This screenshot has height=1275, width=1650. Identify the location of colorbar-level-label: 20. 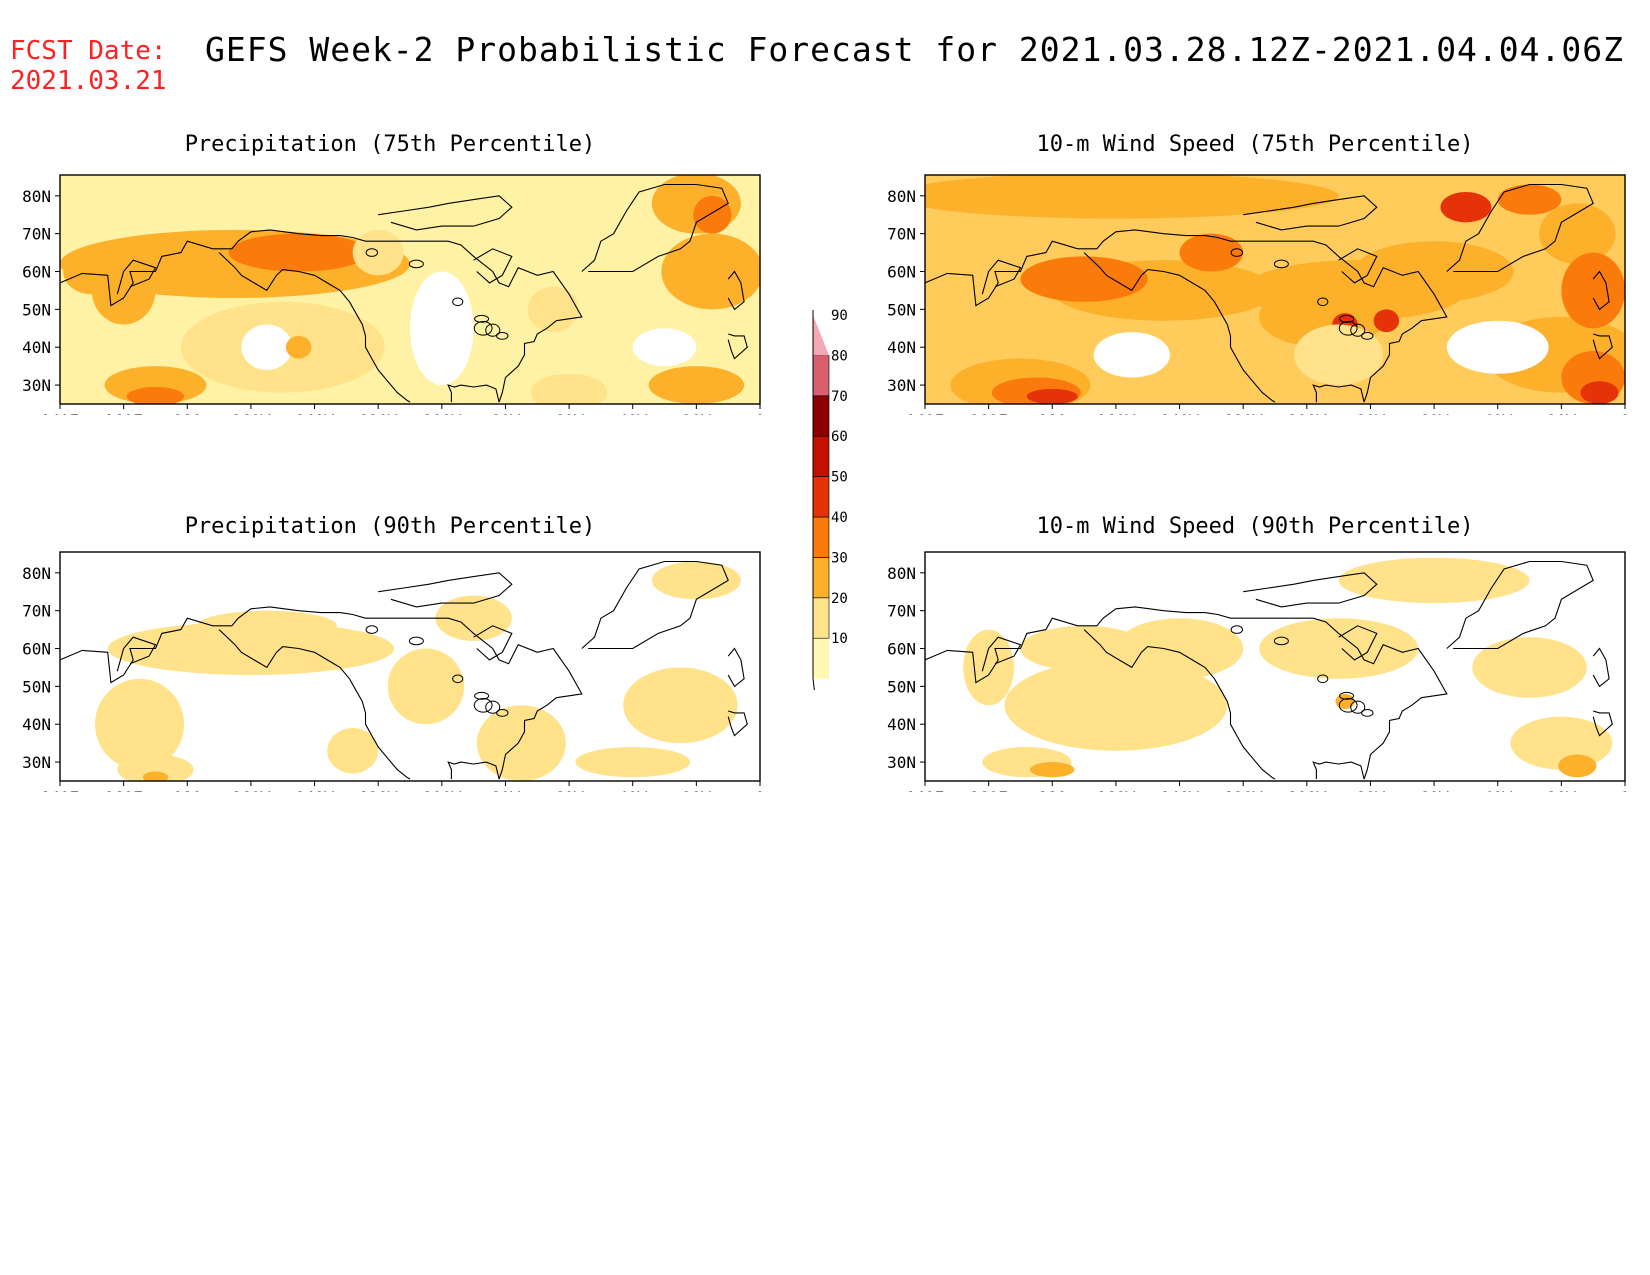
(839, 599).